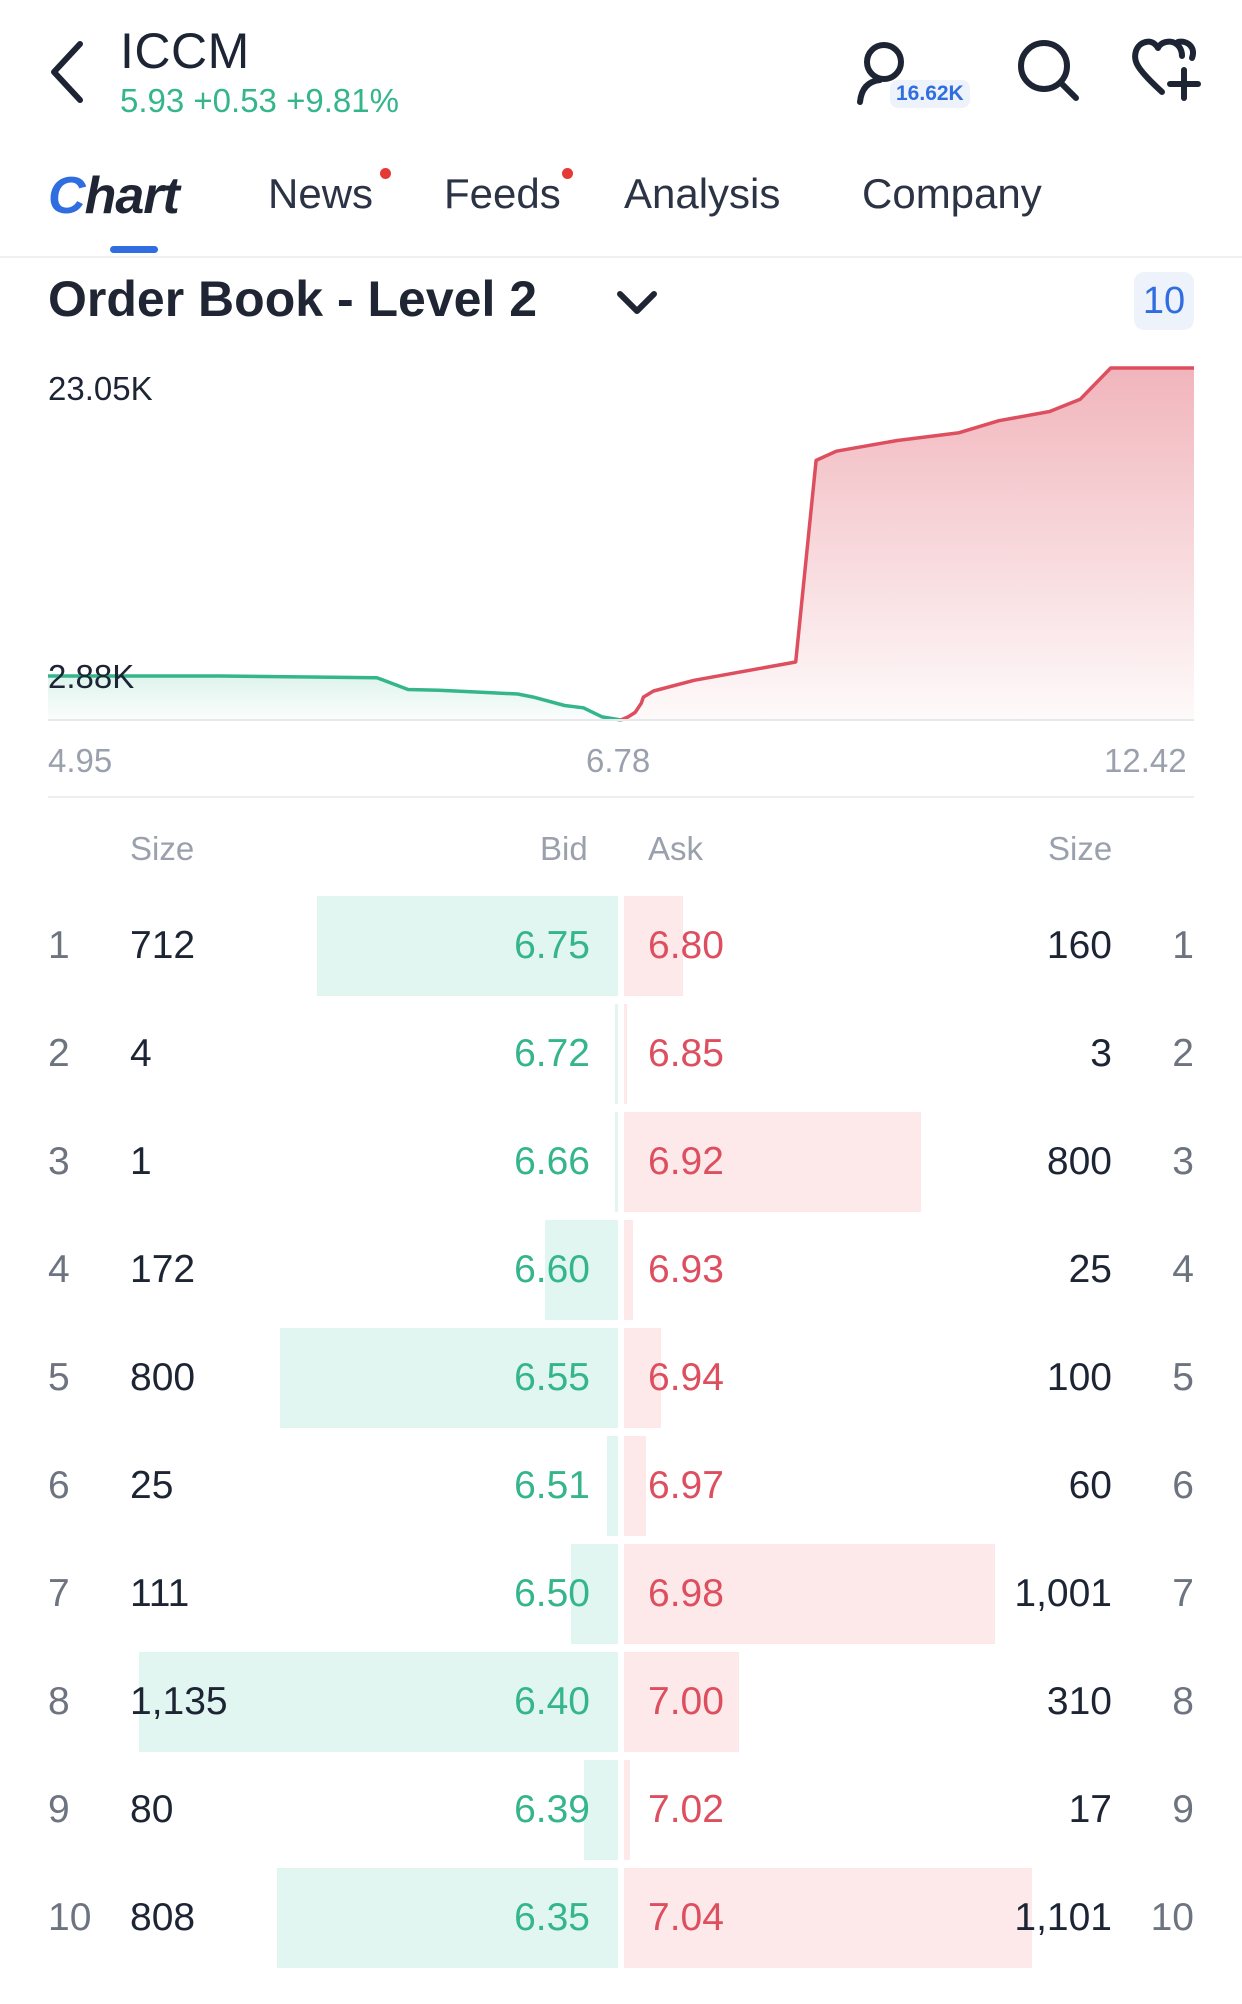 Image resolution: width=1242 pixels, height=2004 pixels. Describe the element at coordinates (552, 945) in the screenshot. I see `bid-price: 6.75` at that location.